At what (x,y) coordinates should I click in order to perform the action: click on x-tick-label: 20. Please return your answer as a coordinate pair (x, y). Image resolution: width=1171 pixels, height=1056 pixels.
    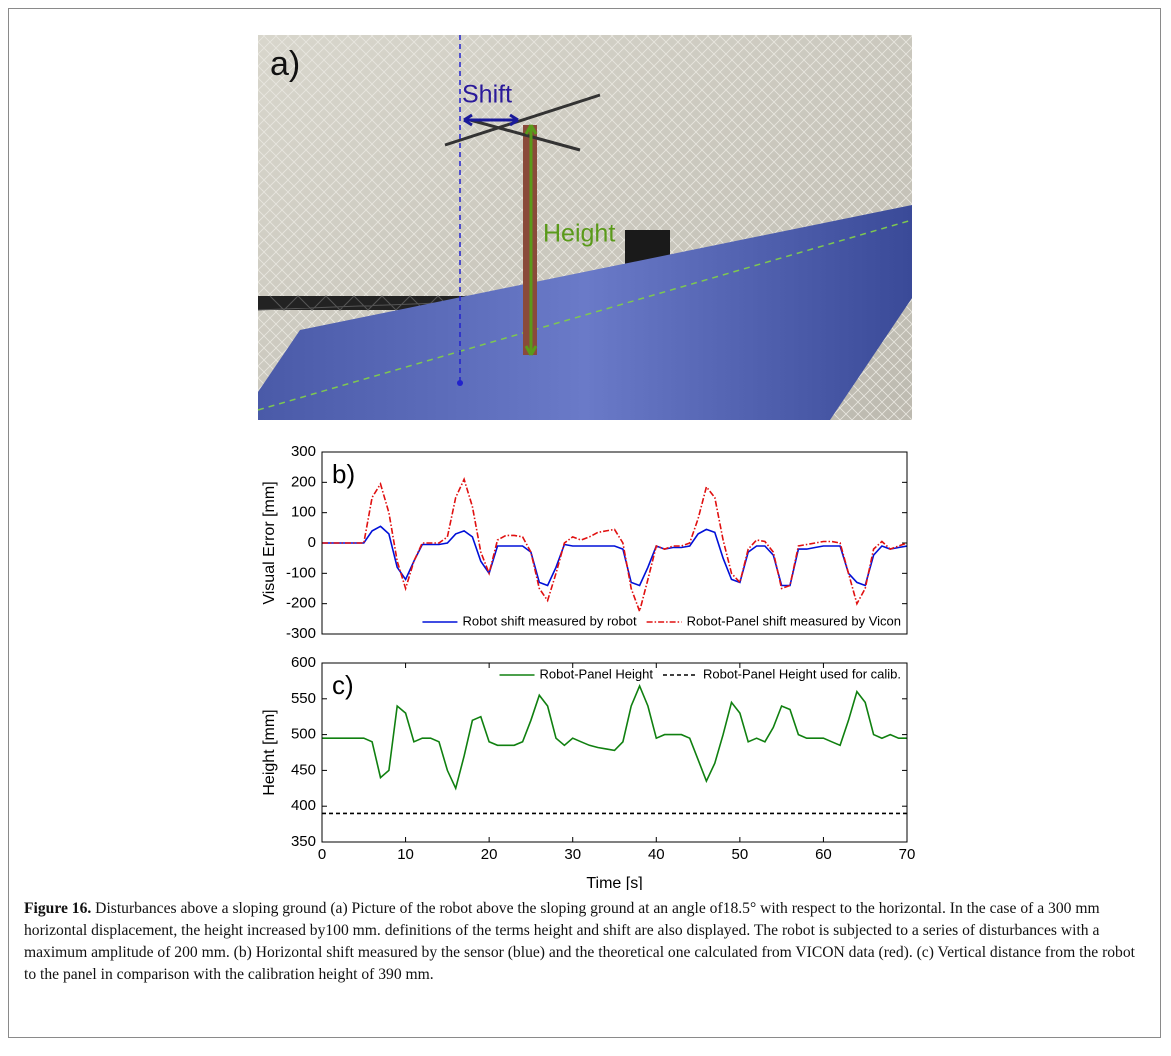
    Looking at the image, I should click on (489, 854).